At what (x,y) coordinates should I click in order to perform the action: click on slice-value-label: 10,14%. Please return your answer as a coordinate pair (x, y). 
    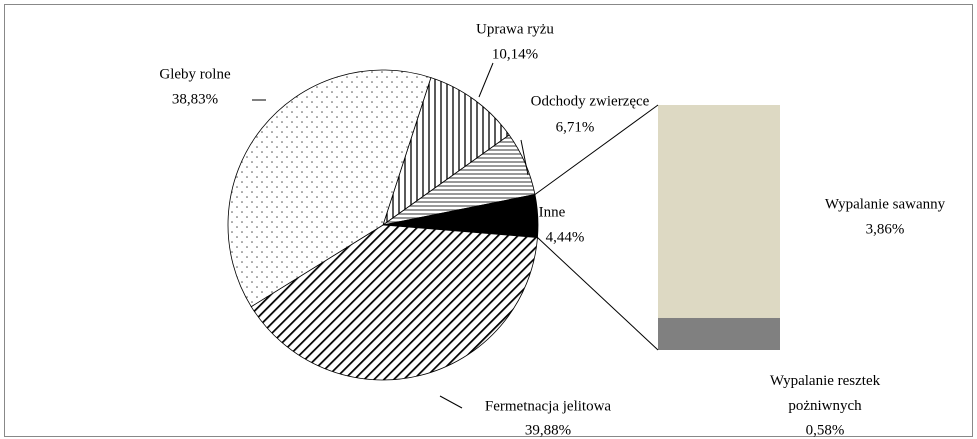
    Looking at the image, I should click on (515, 54).